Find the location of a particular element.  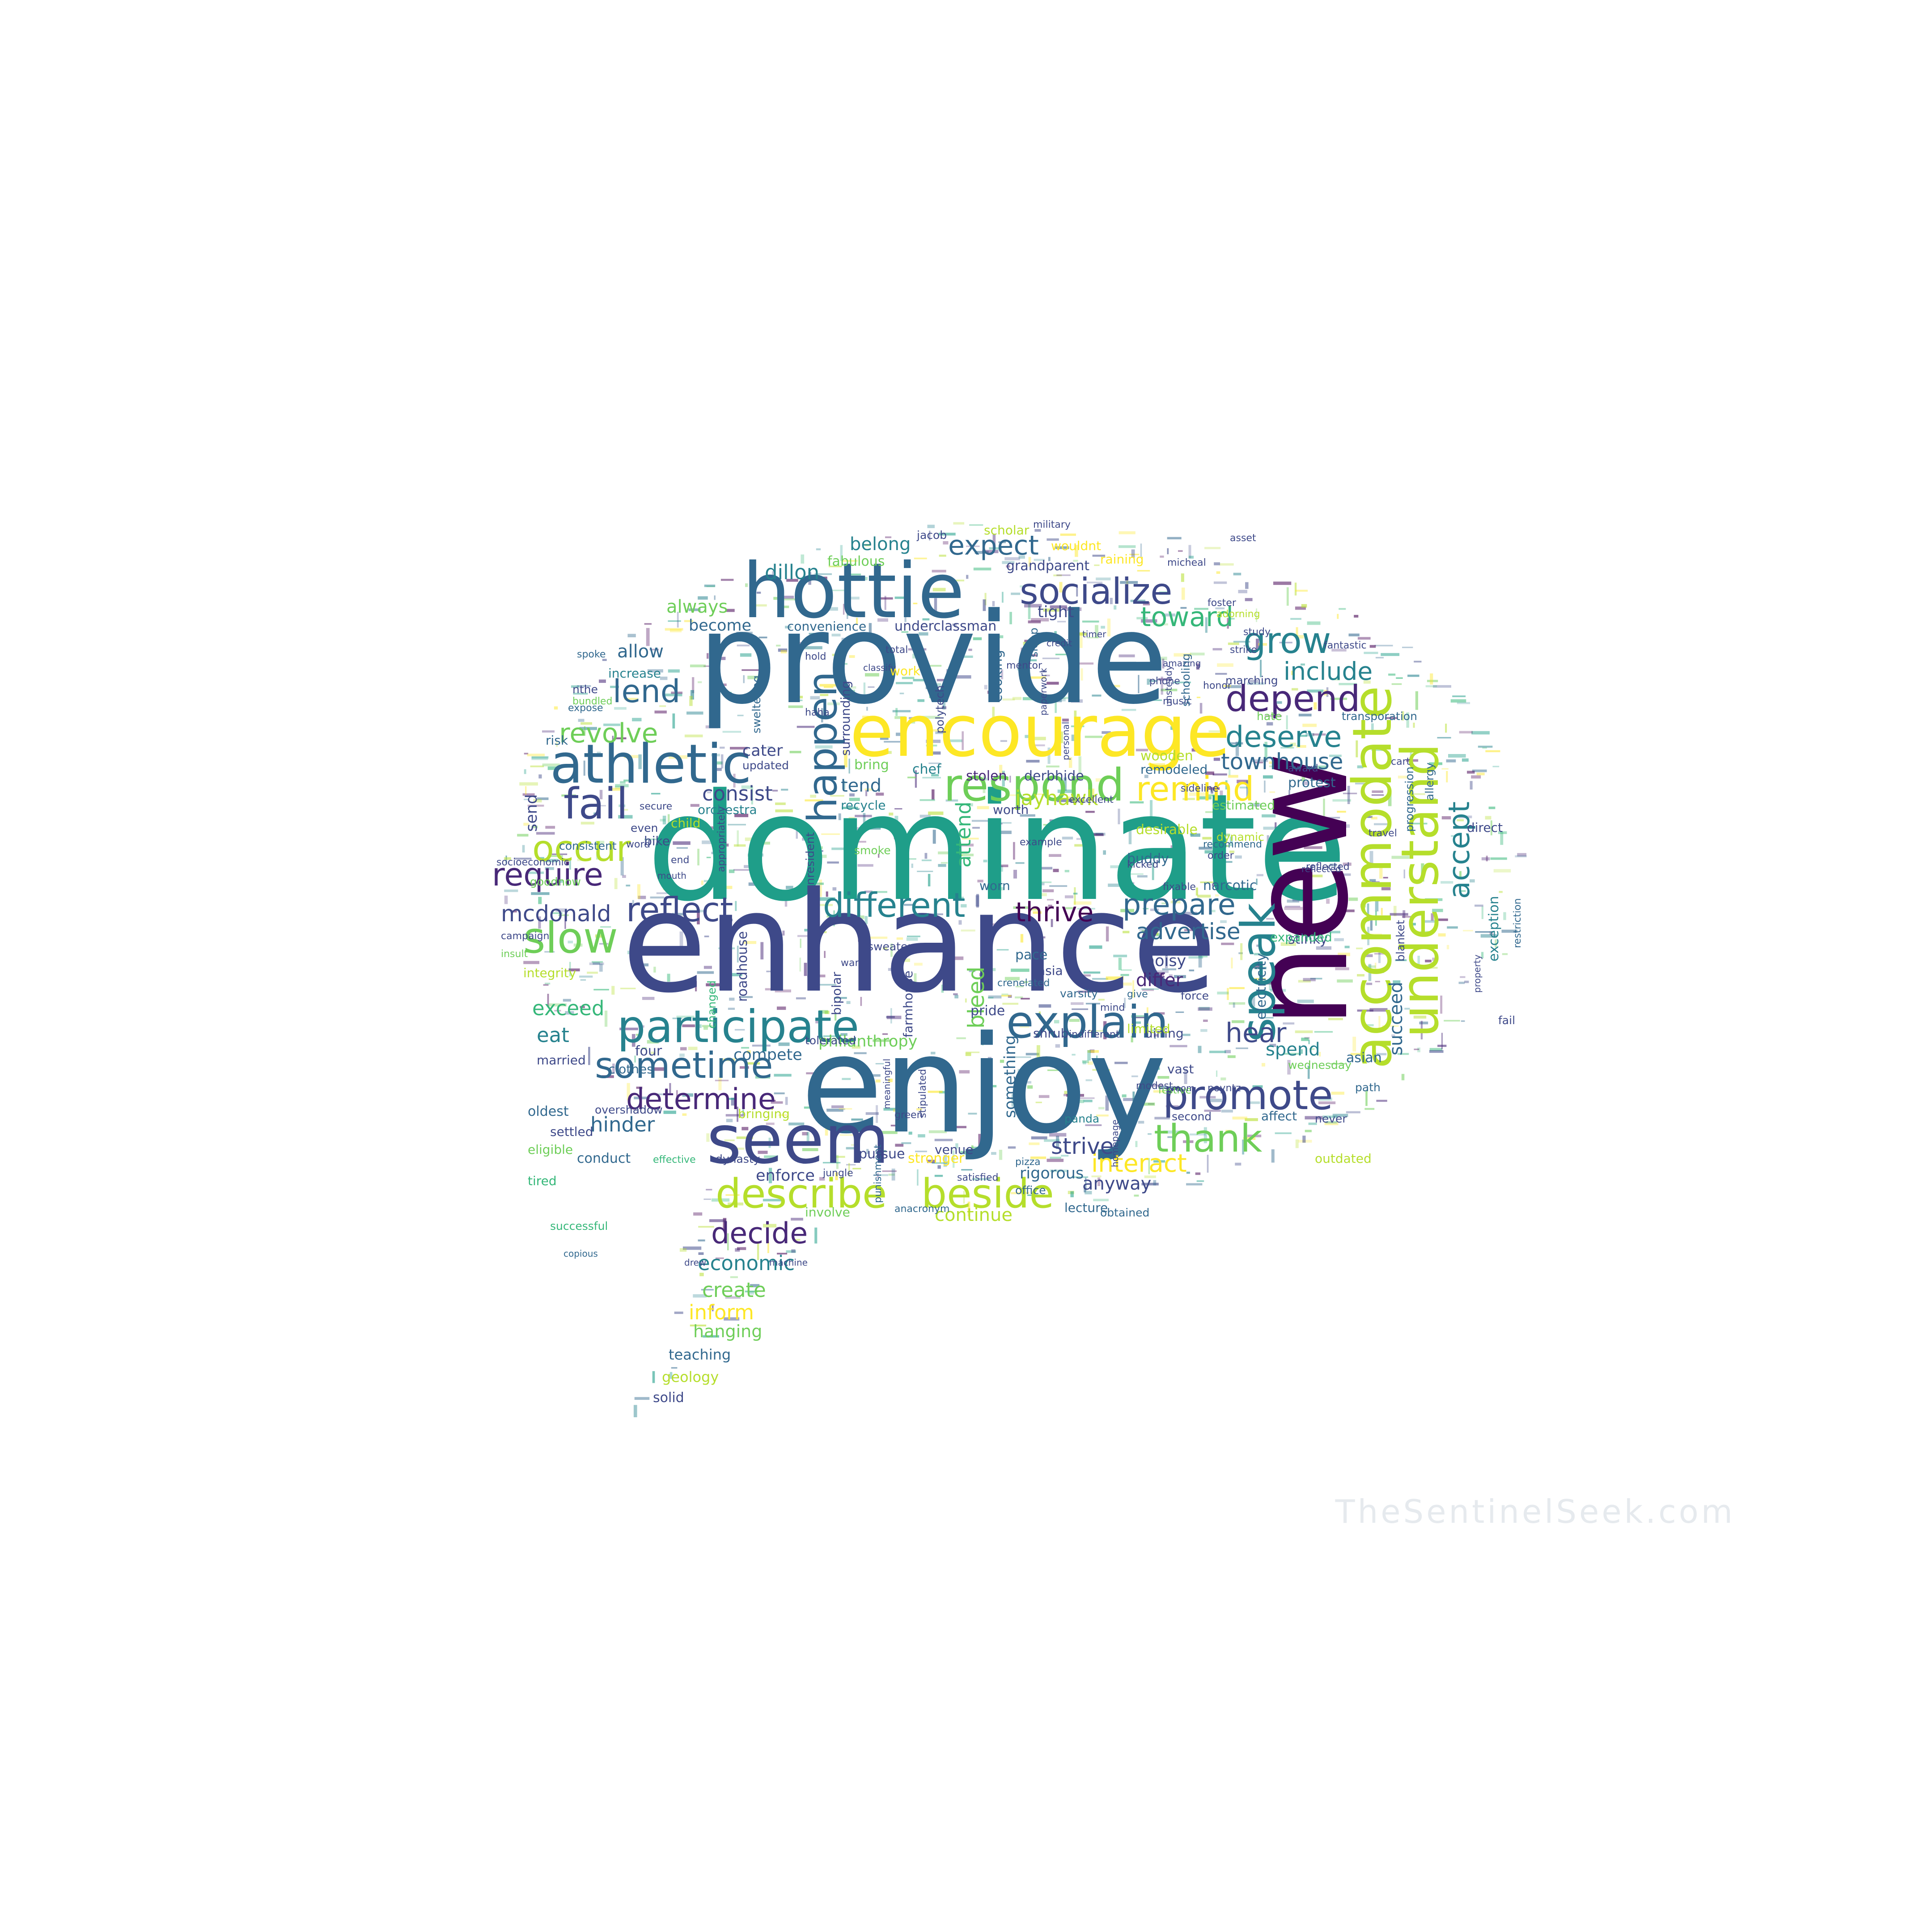

cloud-word: force is located at coordinates (1195, 995).